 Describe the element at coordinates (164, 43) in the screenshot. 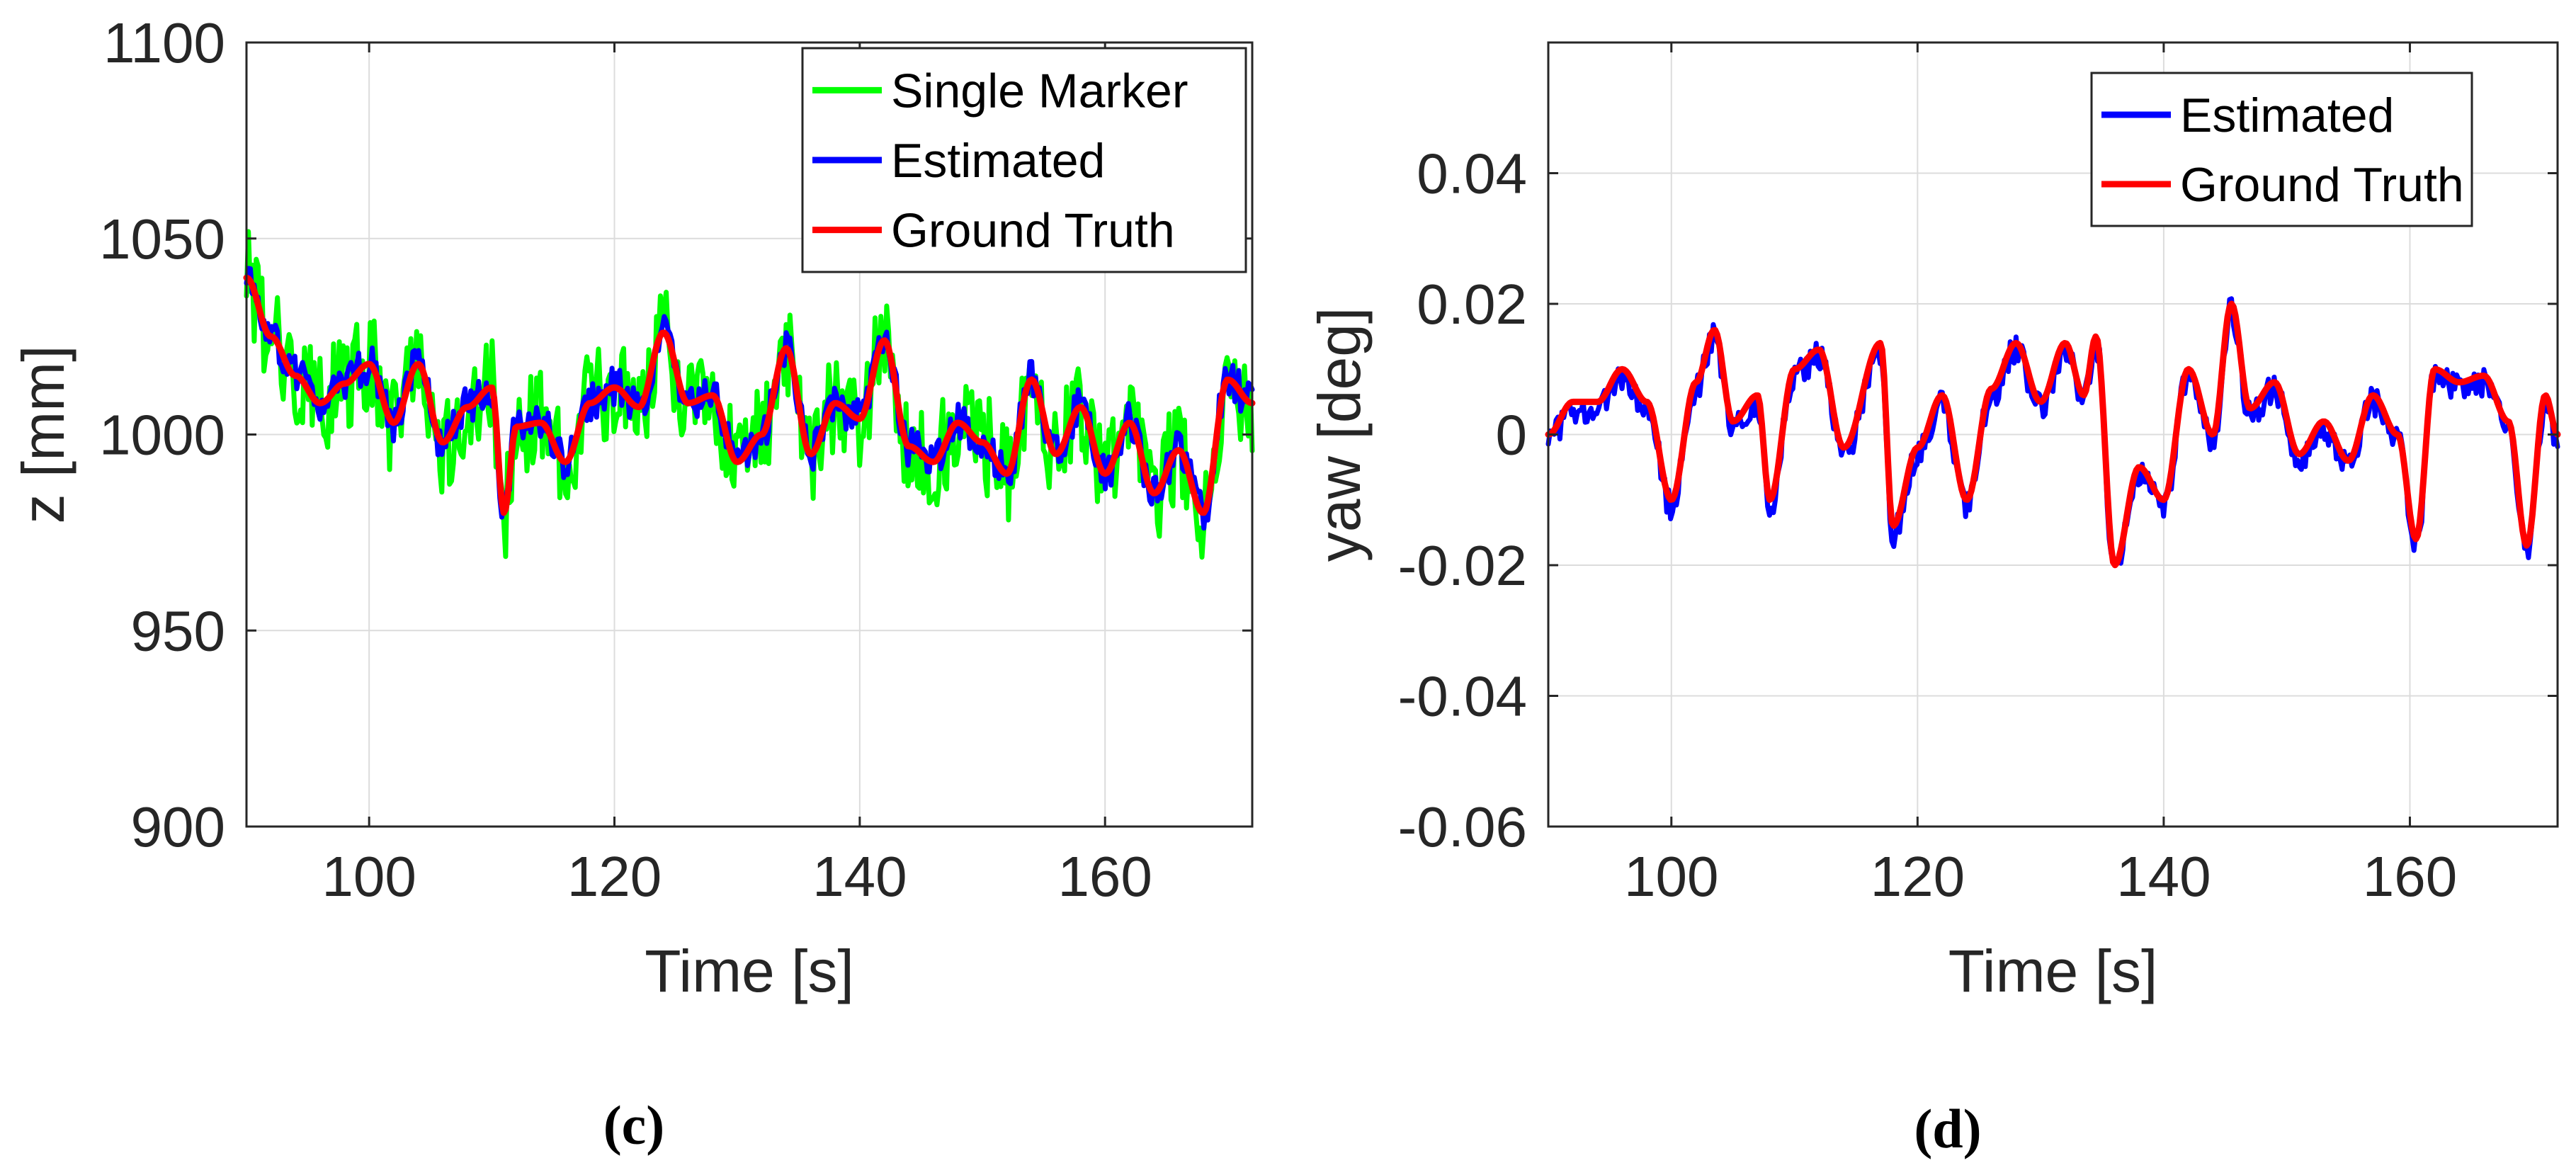

I see `y-tick-label: 1100` at that location.